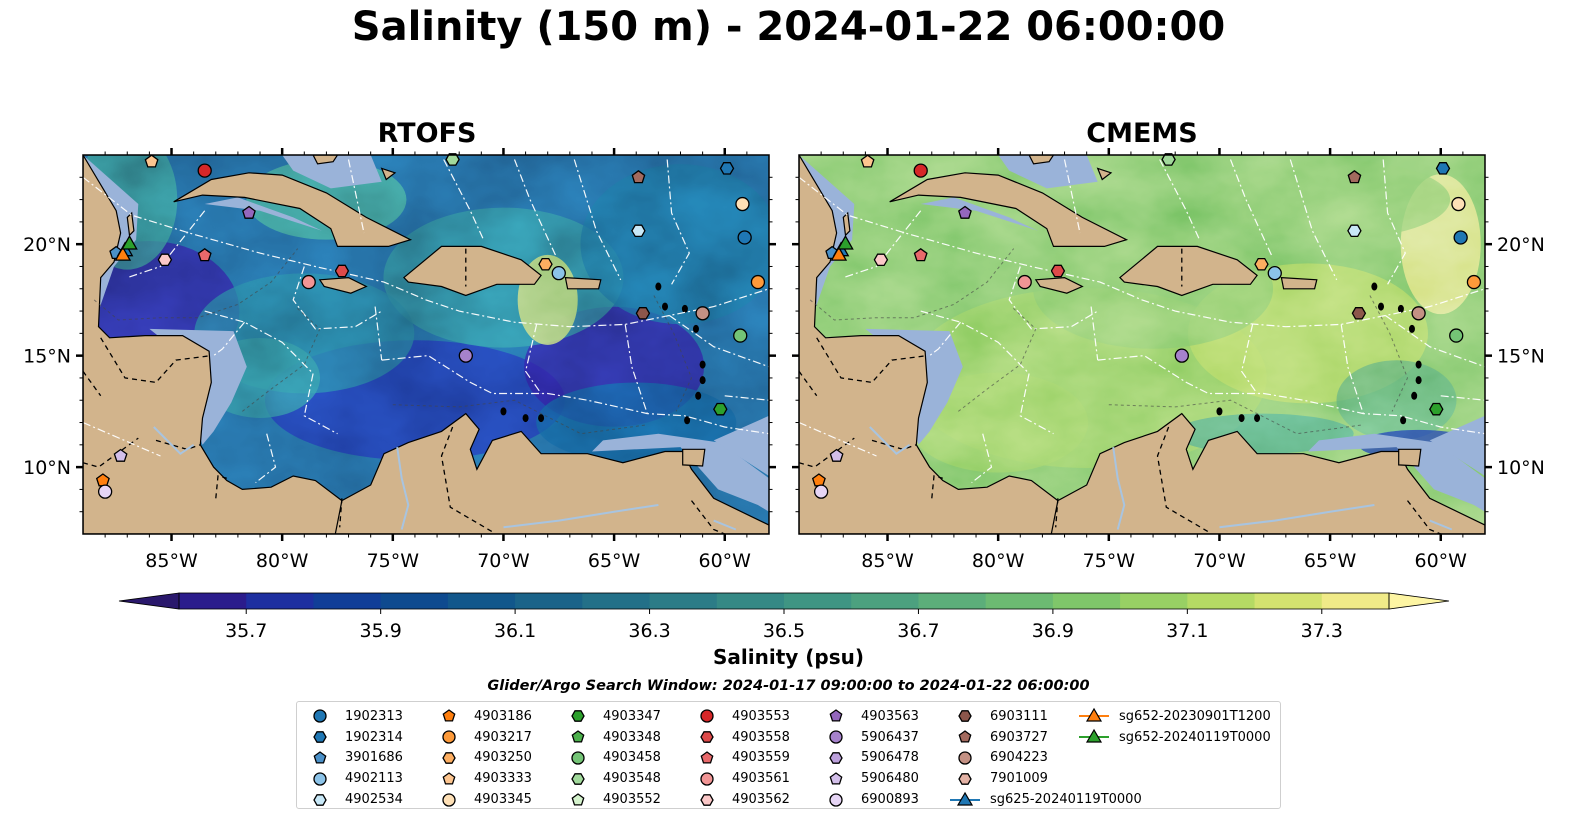 The height and width of the screenshot is (826, 1577). I want to click on land-hispaniola, so click(1188, 271).